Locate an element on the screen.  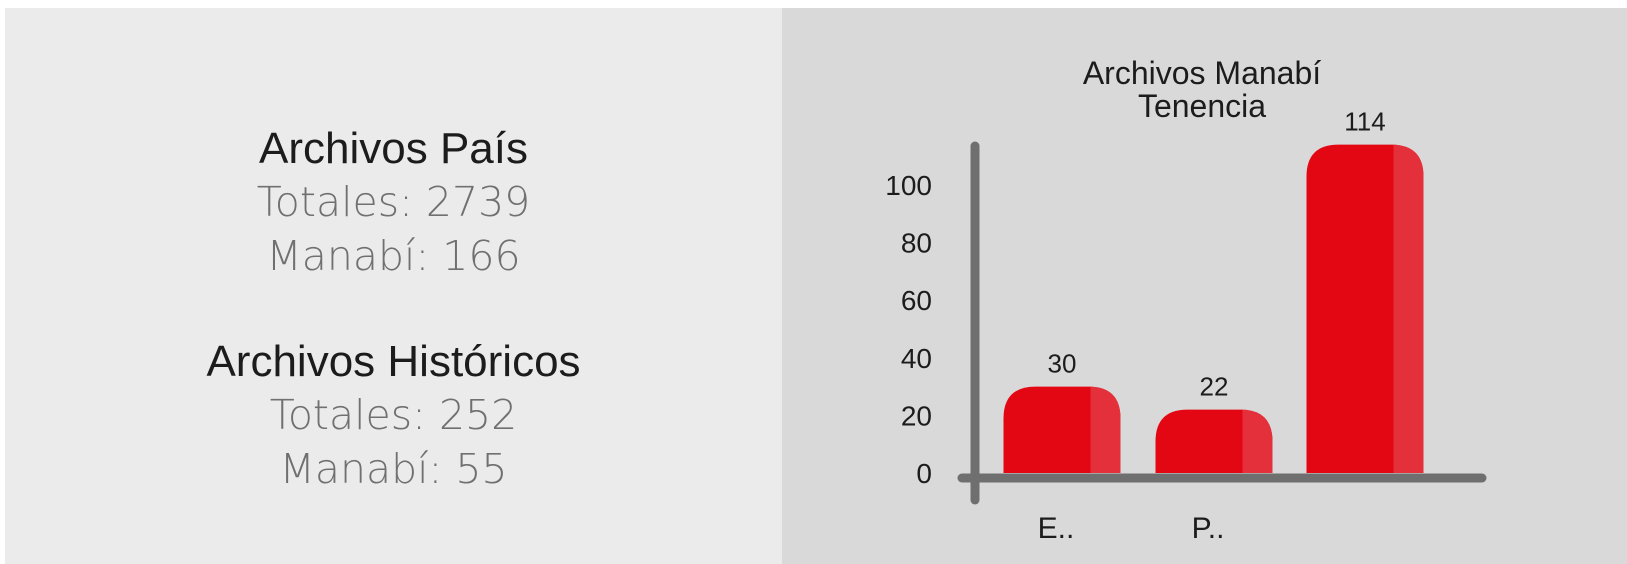
archivos-historicos-totales: Totales: 252 is located at coordinates (393, 415).